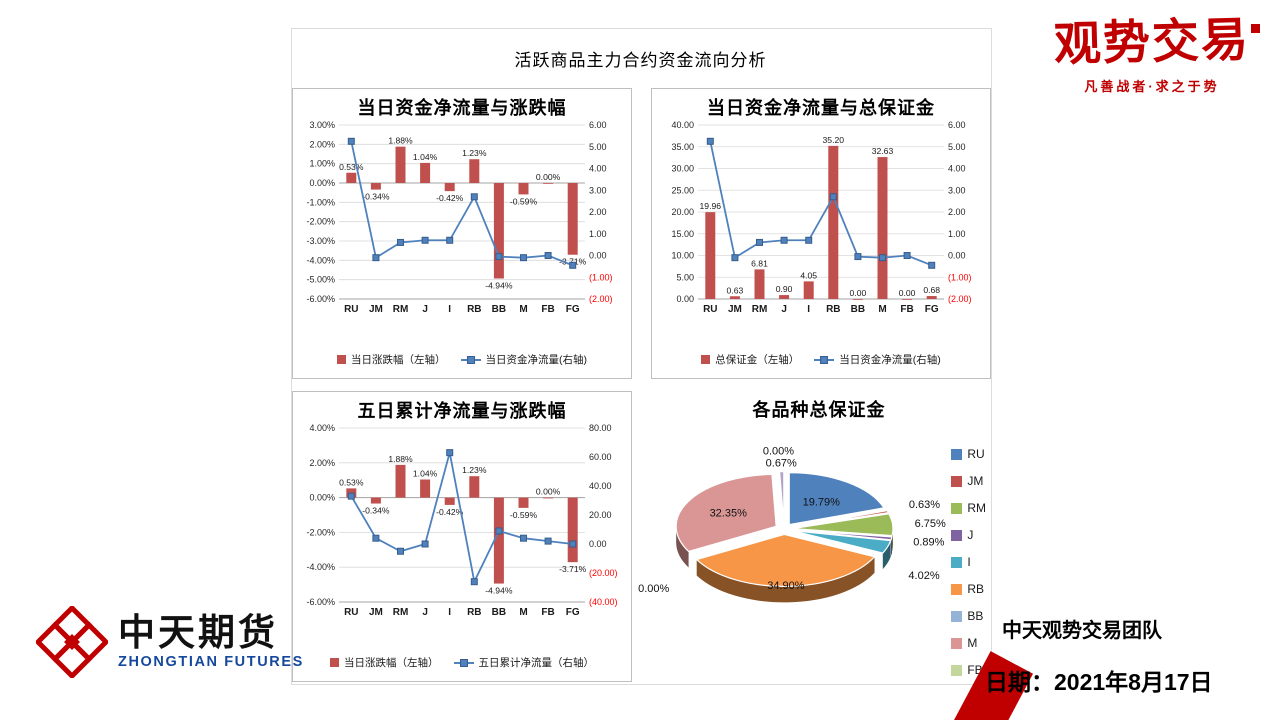 The width and height of the screenshot is (1280, 720). I want to click on line-series-label: 五日累计净流量（右轴）, so click(536, 663).